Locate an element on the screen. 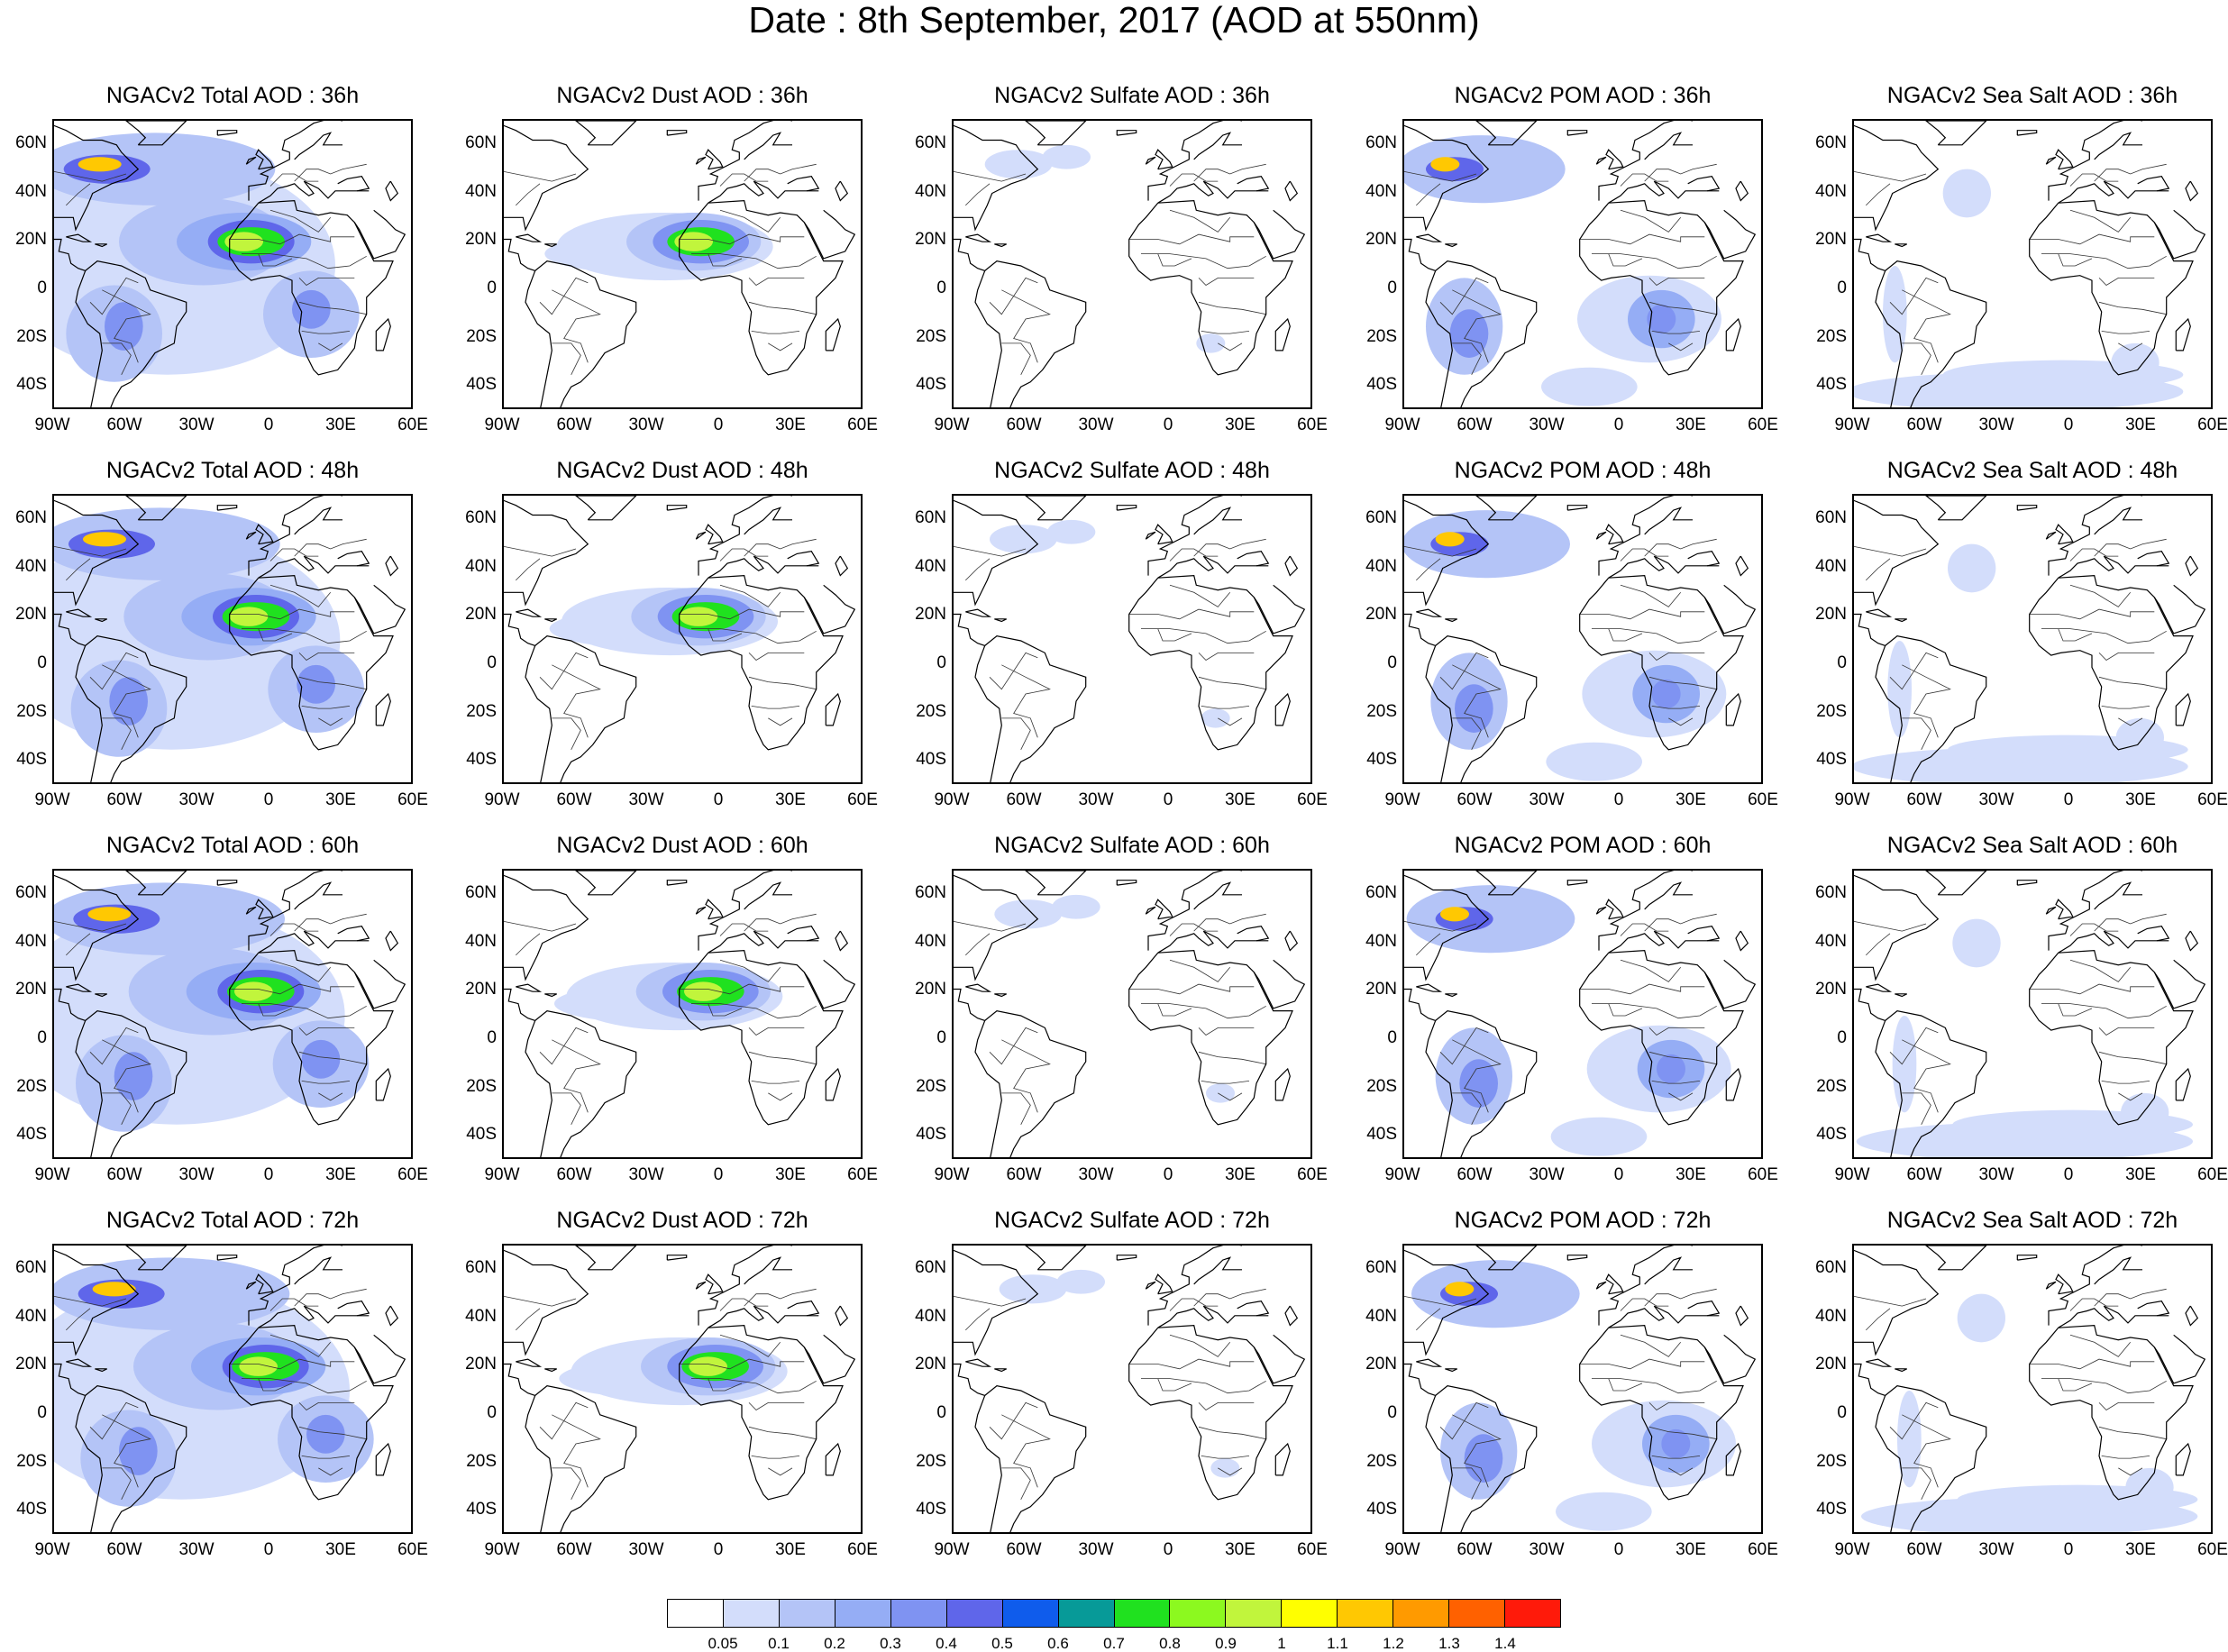  colorbar-label: 0.5 is located at coordinates (1002, 1643).